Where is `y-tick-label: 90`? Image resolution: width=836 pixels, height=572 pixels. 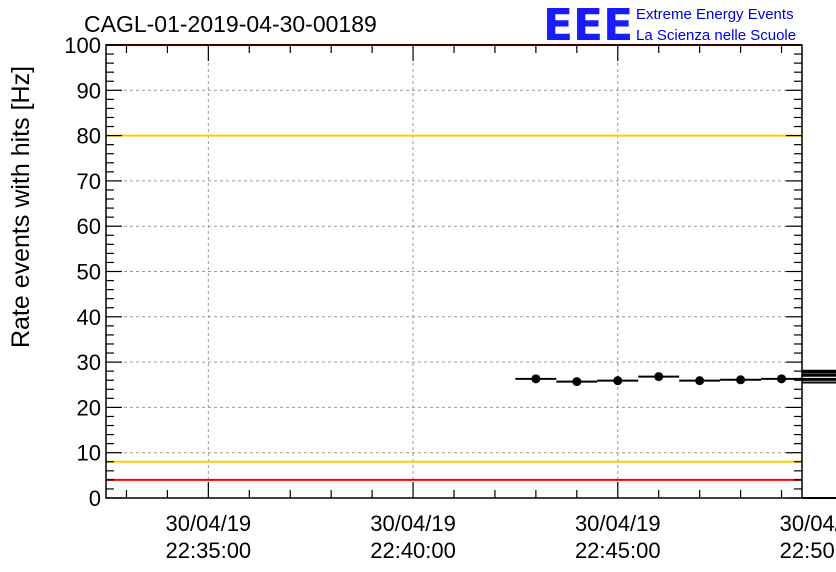 y-tick-label: 90 is located at coordinates (89, 90).